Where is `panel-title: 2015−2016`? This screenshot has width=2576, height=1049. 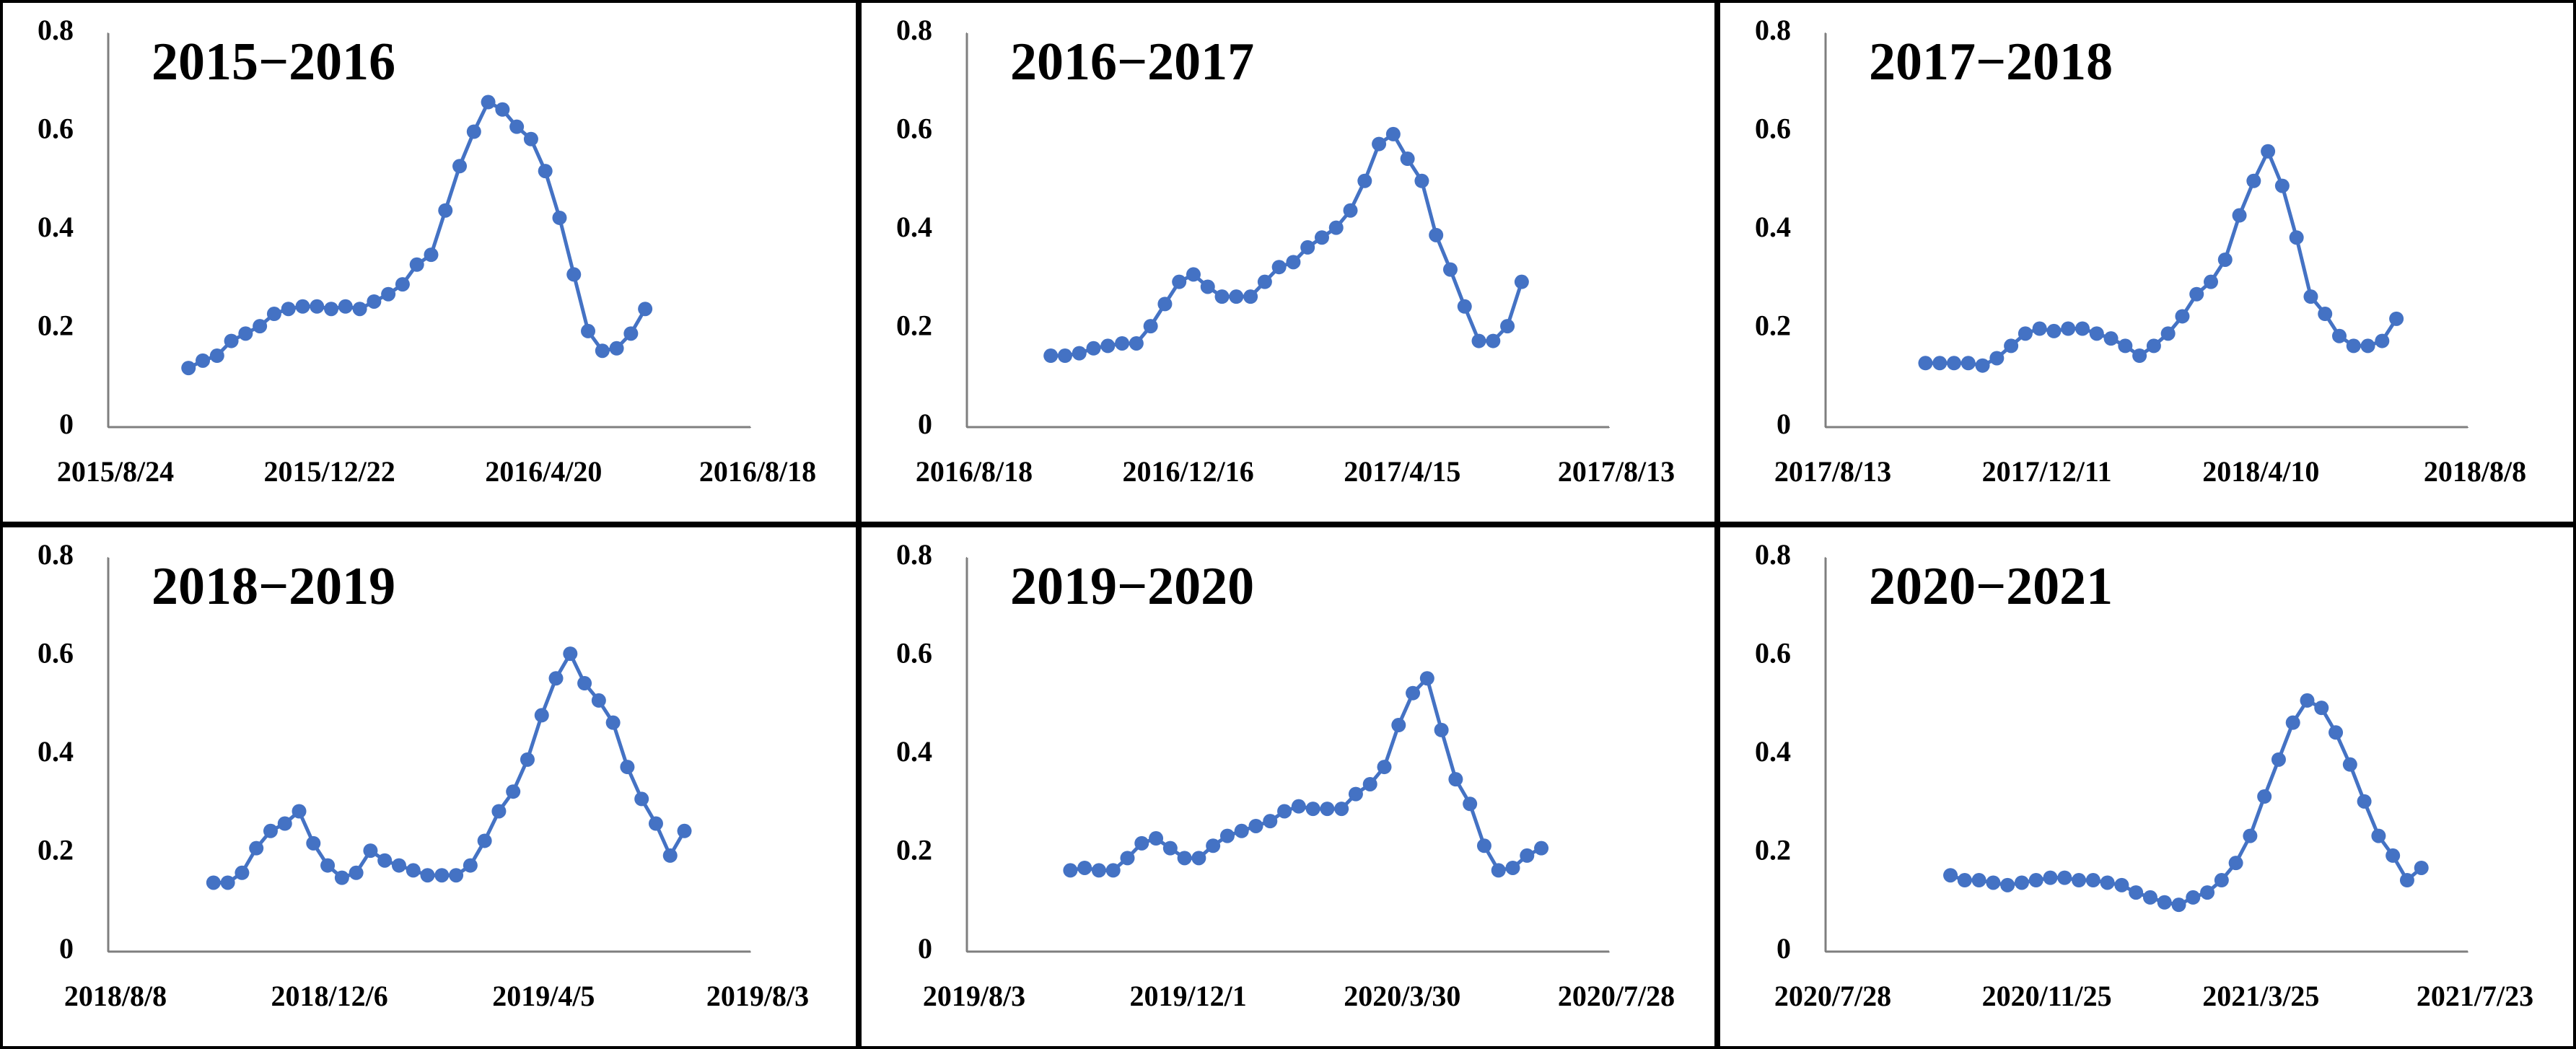 panel-title: 2015−2016 is located at coordinates (273, 62).